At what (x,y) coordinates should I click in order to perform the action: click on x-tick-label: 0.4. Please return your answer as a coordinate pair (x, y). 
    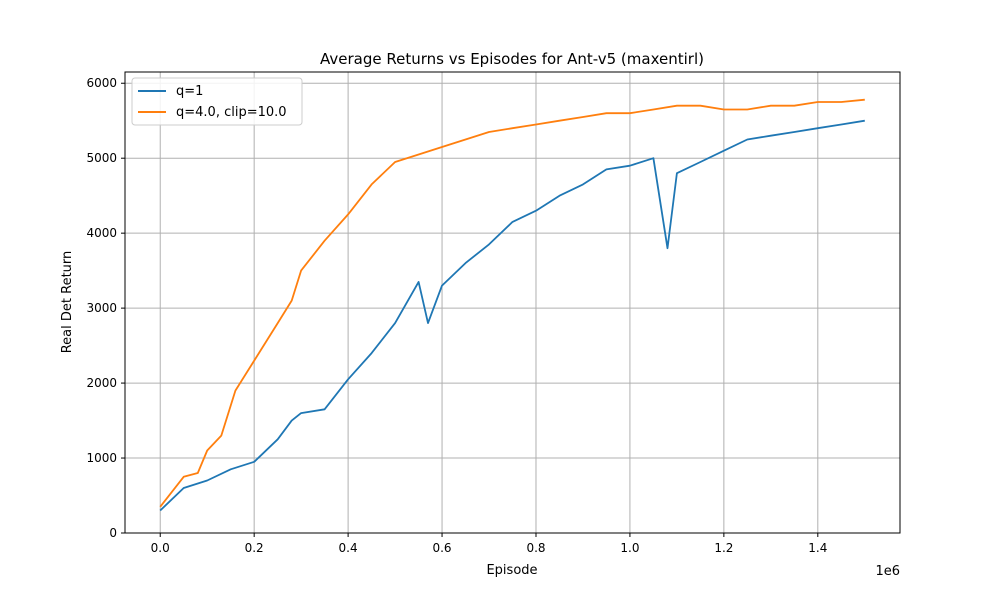
    Looking at the image, I should click on (348, 548).